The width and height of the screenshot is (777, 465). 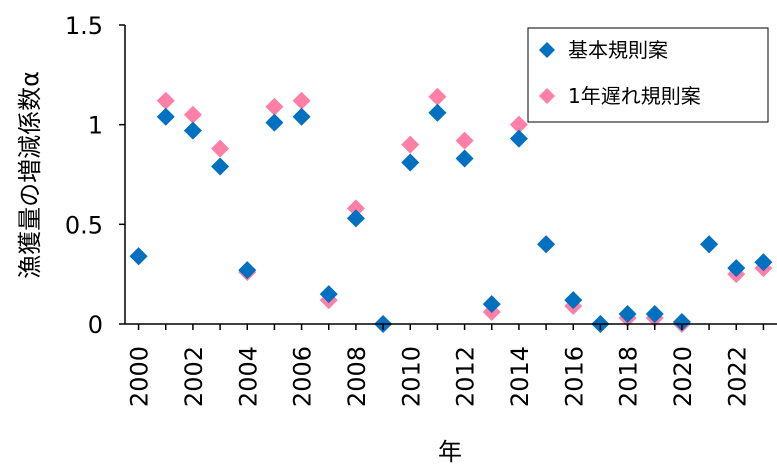 I want to click on legend: 基本規則案 1年遅れ規則案, so click(x=648, y=75).